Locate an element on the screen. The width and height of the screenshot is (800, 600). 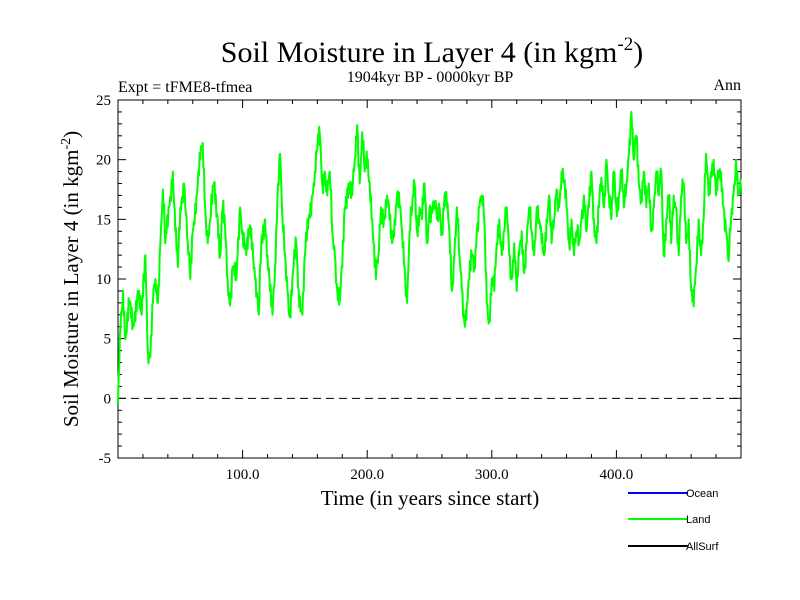
y-tick-label: 25 is located at coordinates (103, 101).